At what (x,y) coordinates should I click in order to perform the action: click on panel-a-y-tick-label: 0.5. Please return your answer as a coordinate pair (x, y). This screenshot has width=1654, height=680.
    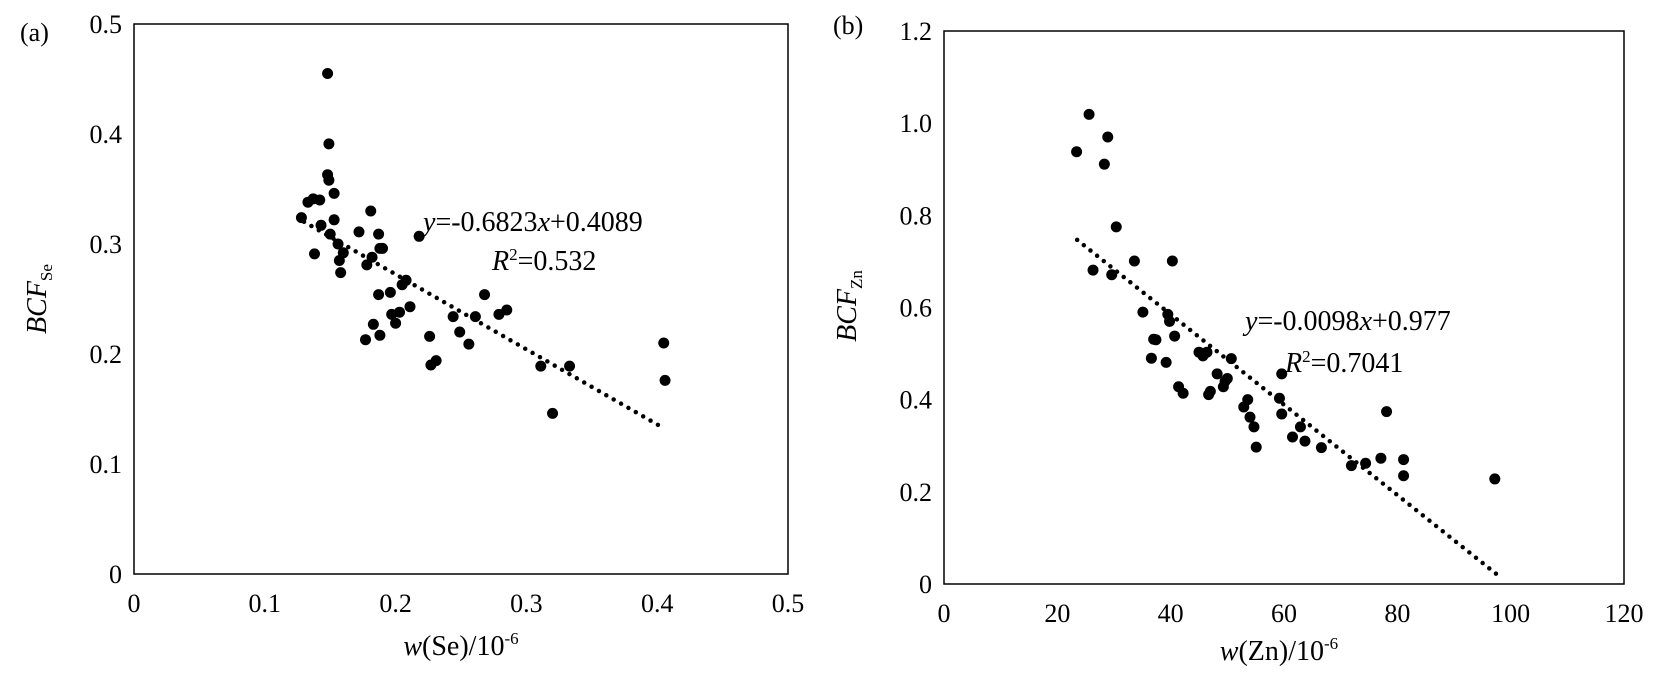
    Looking at the image, I should click on (106, 24).